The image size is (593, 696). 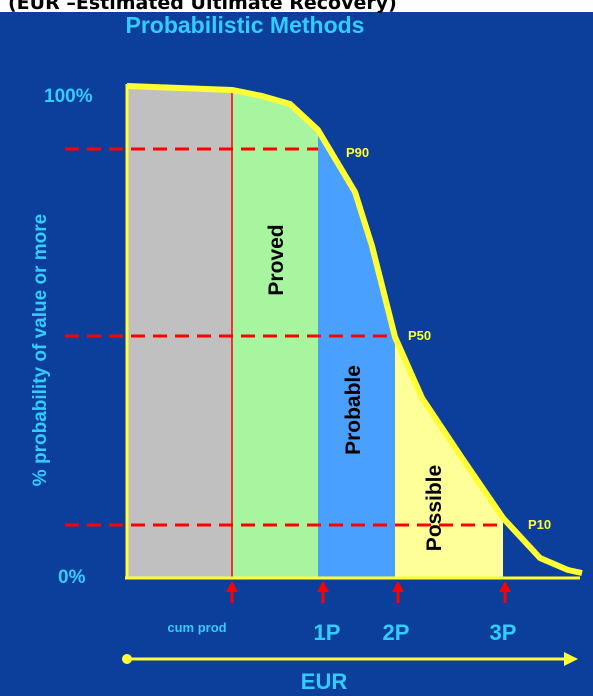 What do you see at coordinates (449, 457) in the screenshot?
I see `possible-region` at bounding box center [449, 457].